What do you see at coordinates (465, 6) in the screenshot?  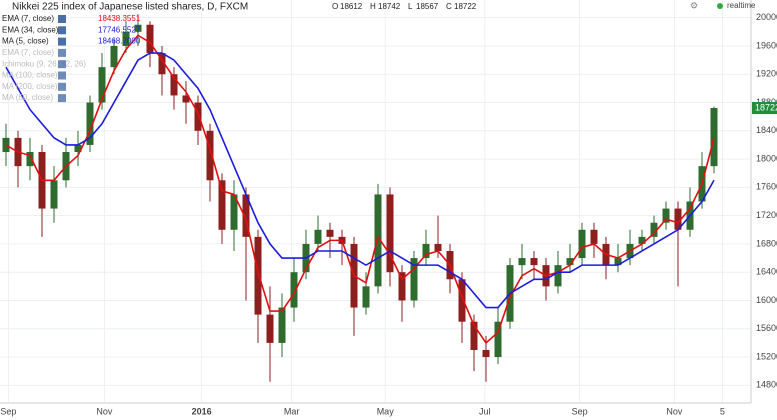 I see `quote-value: 18722` at bounding box center [465, 6].